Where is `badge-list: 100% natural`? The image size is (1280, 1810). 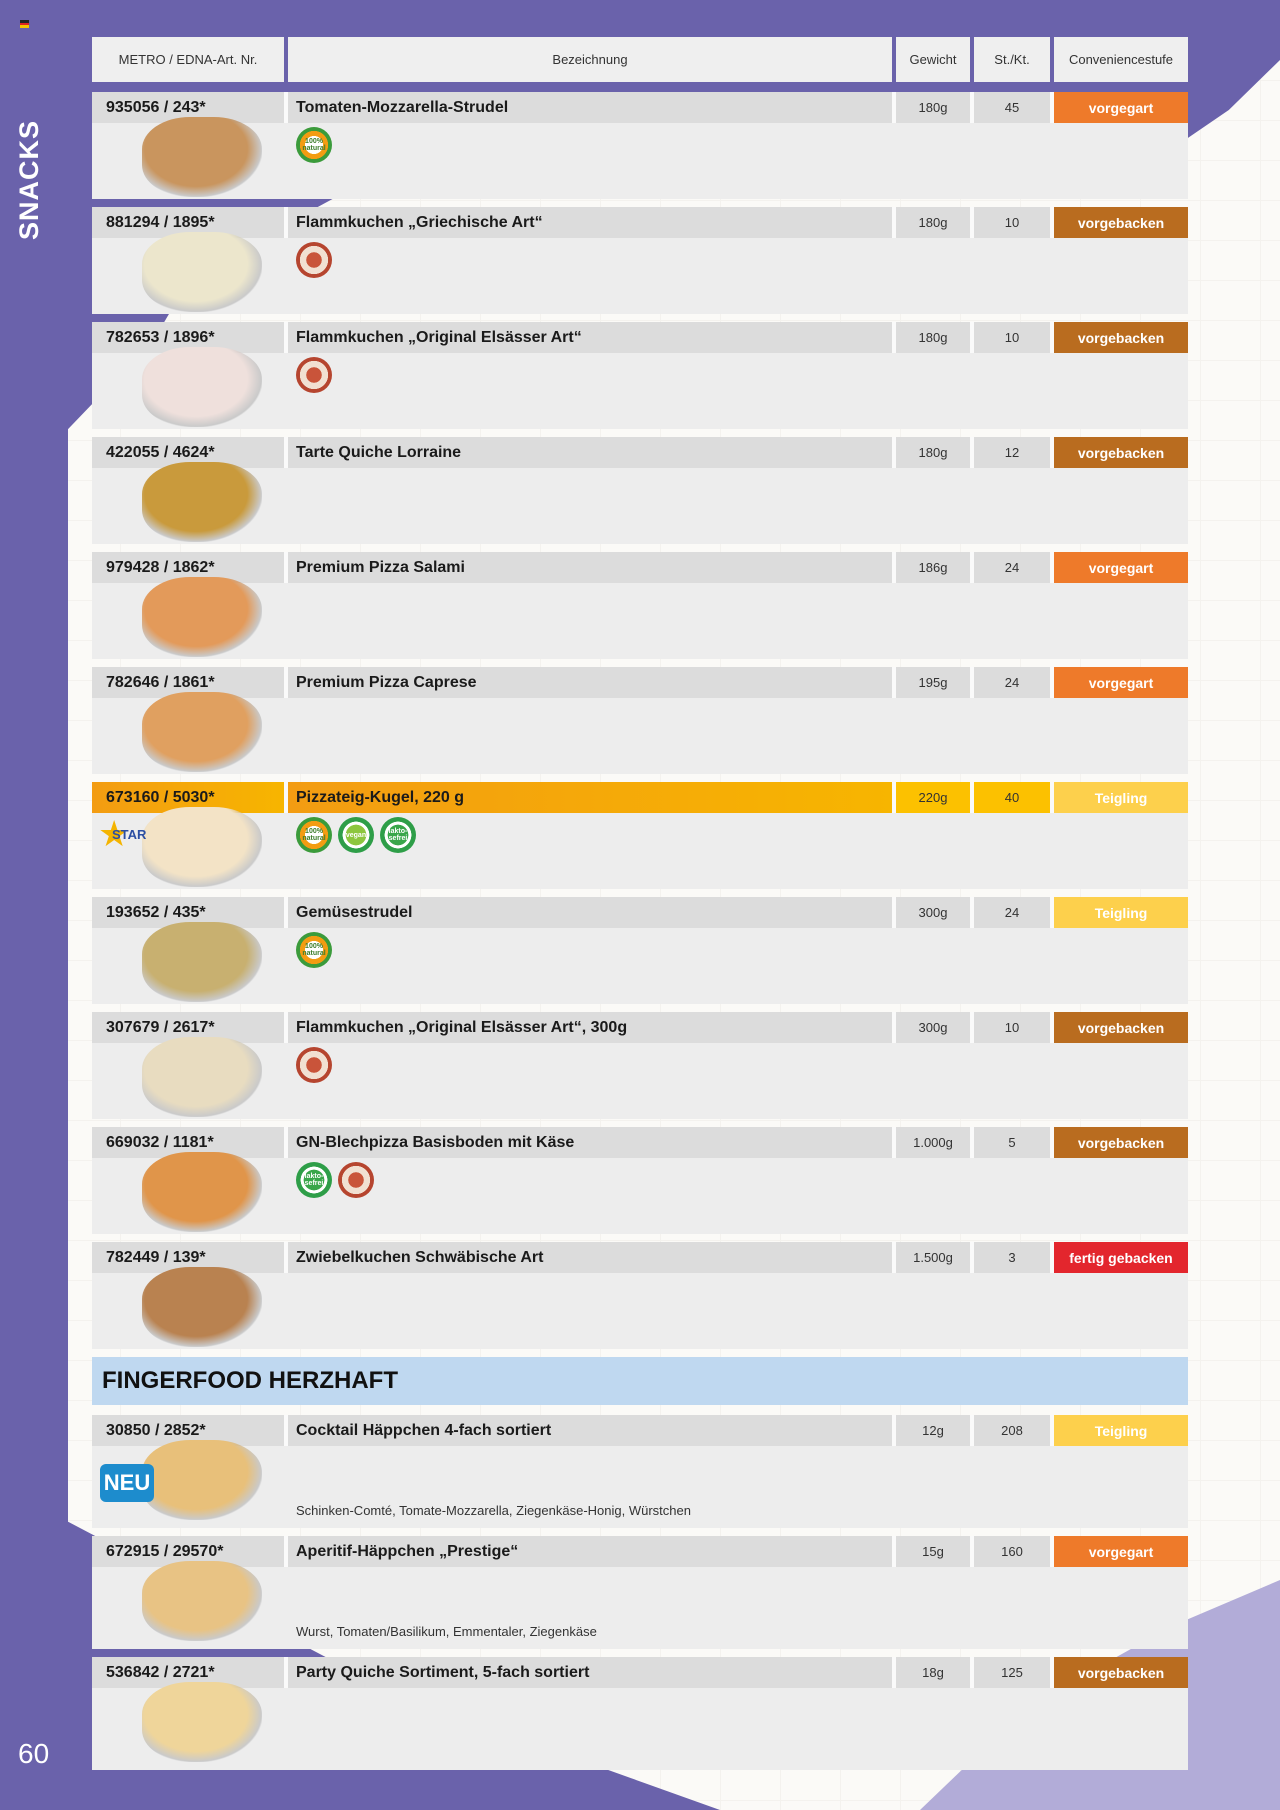
badge-list: 100% natural is located at coordinates (314, 145).